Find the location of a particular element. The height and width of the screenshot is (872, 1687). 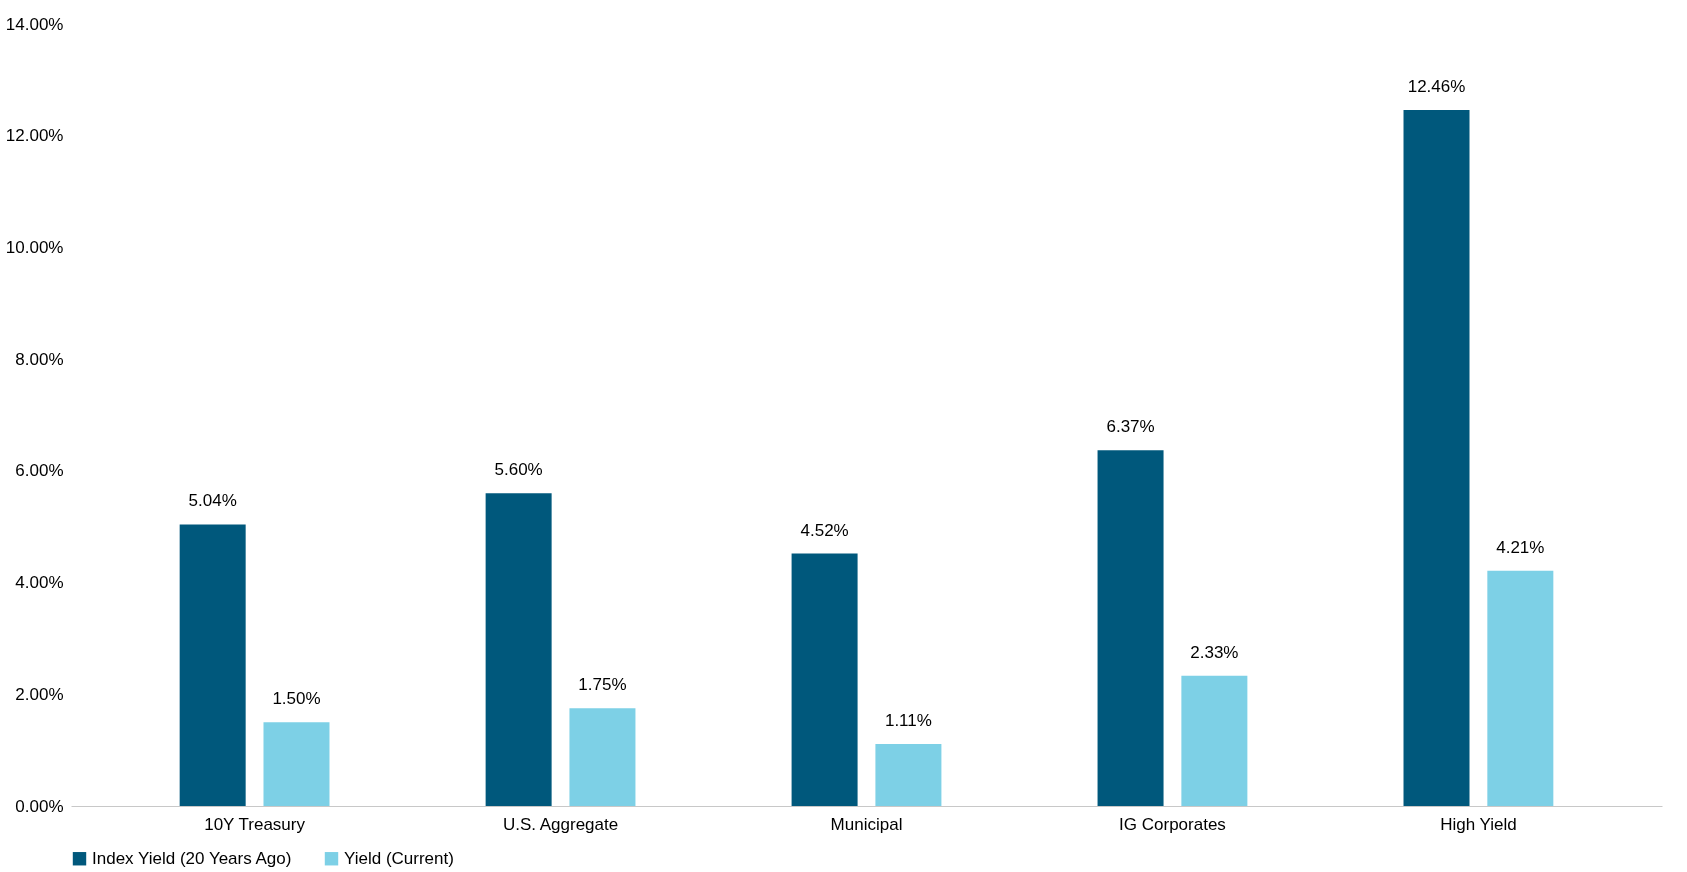

y-tick-label: 10.00% is located at coordinates (34, 247).